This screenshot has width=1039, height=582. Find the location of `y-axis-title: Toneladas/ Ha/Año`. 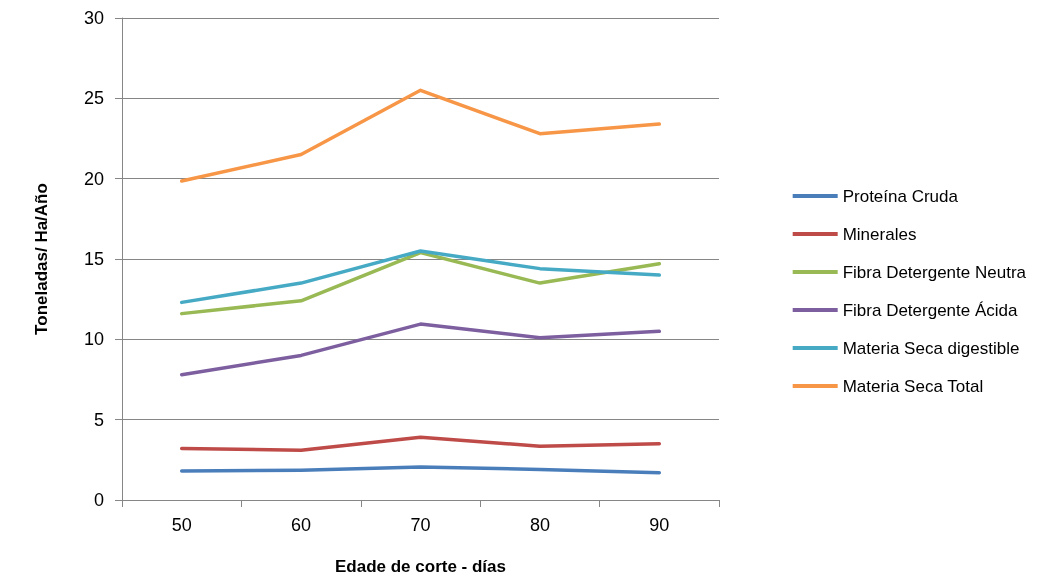

y-axis-title: Toneladas/ Ha/Año is located at coordinates (41, 259).